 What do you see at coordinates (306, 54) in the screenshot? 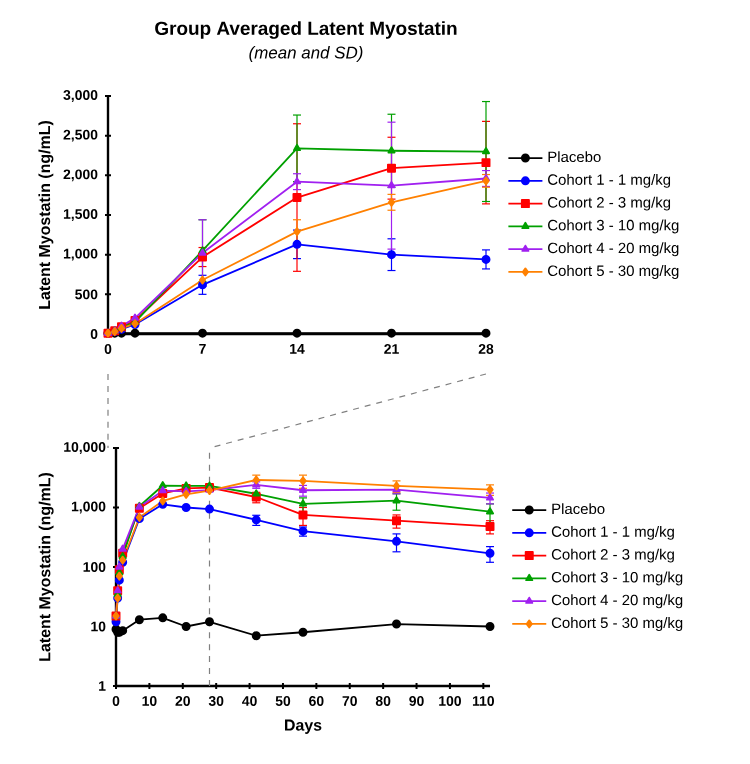
I see `chart-subtitle: (mean and SD)` at bounding box center [306, 54].